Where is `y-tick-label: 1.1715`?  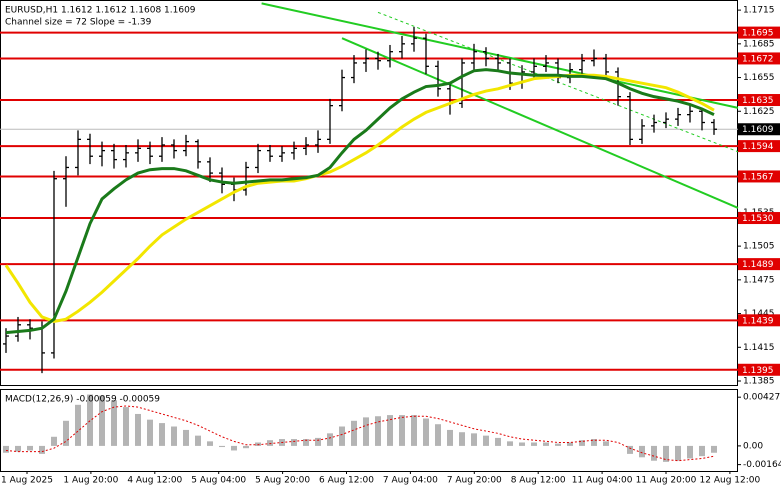 y-tick-label: 1.1715 is located at coordinates (759, 11).